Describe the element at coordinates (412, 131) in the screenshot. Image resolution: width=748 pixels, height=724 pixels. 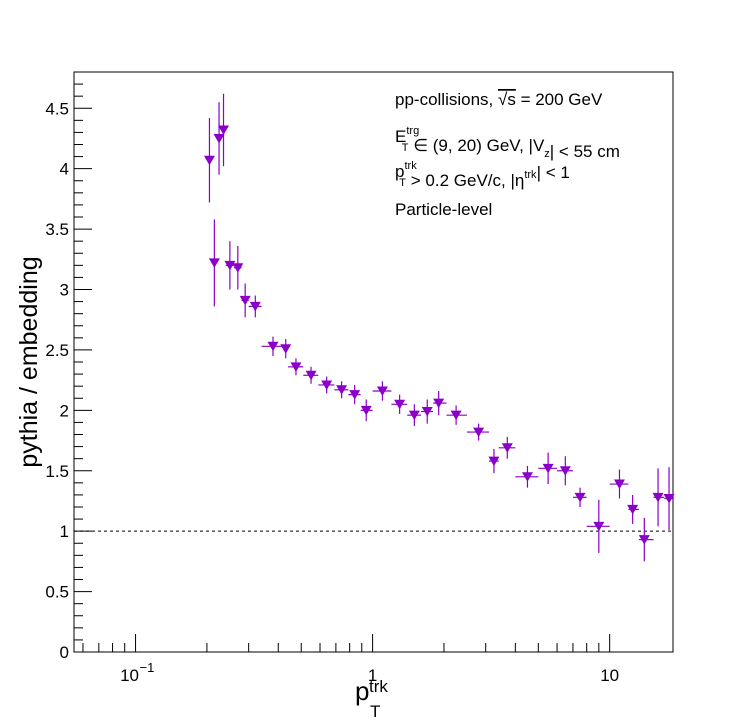
I see `superscript: trg` at that location.